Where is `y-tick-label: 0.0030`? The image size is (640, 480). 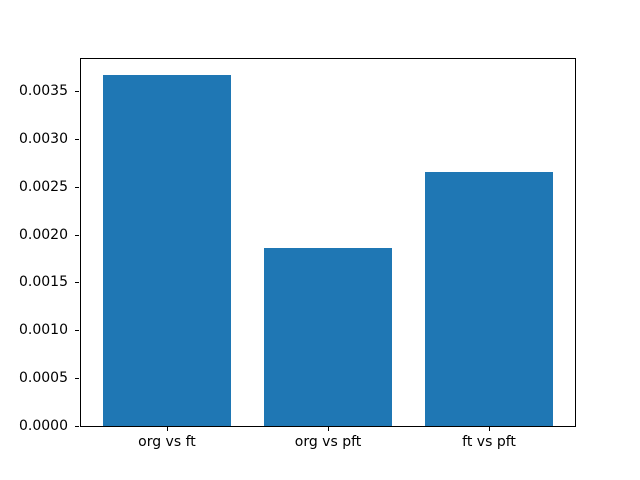 y-tick-label: 0.0030 is located at coordinates (43, 138).